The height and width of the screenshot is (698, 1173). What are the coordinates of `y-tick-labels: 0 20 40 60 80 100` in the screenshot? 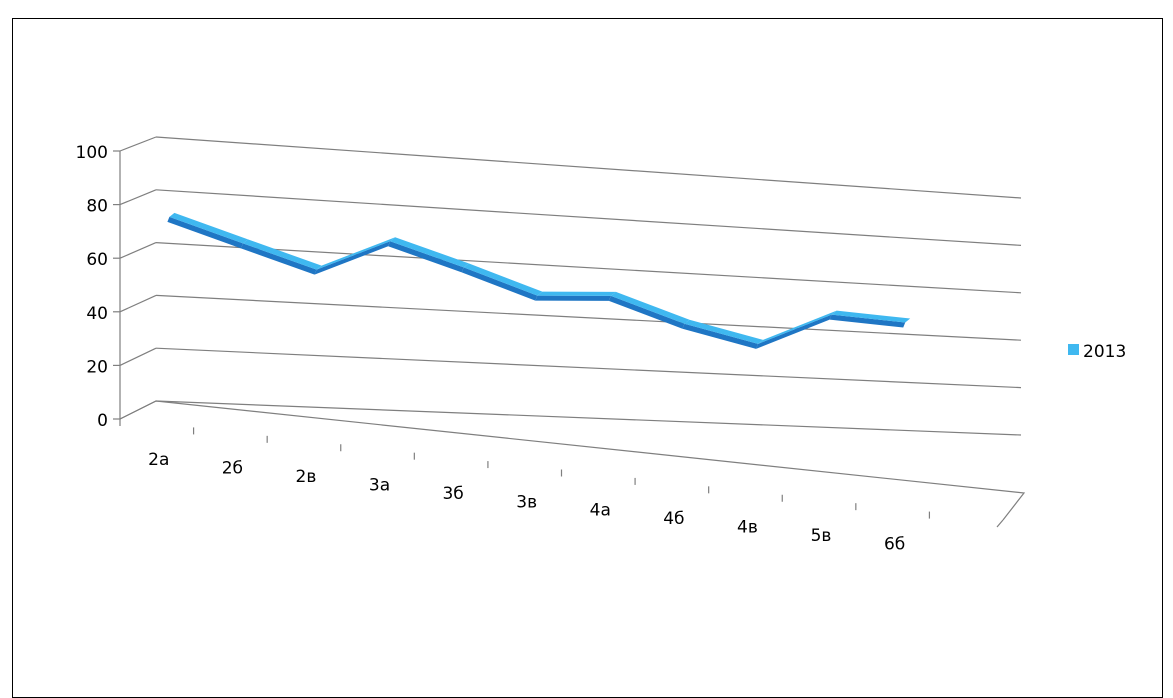 It's located at (92, 287).